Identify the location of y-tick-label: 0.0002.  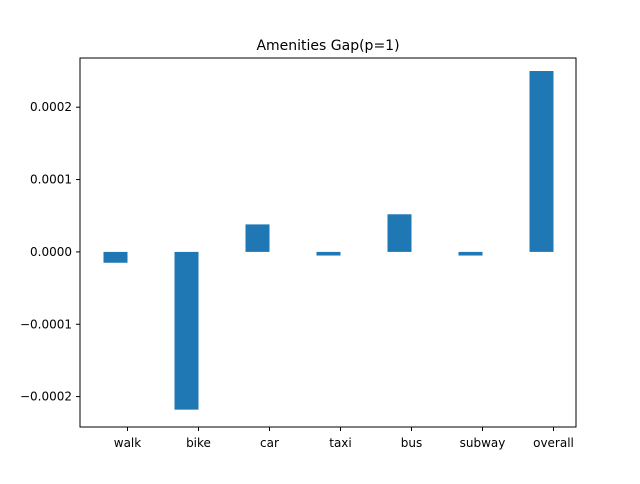
(51, 107).